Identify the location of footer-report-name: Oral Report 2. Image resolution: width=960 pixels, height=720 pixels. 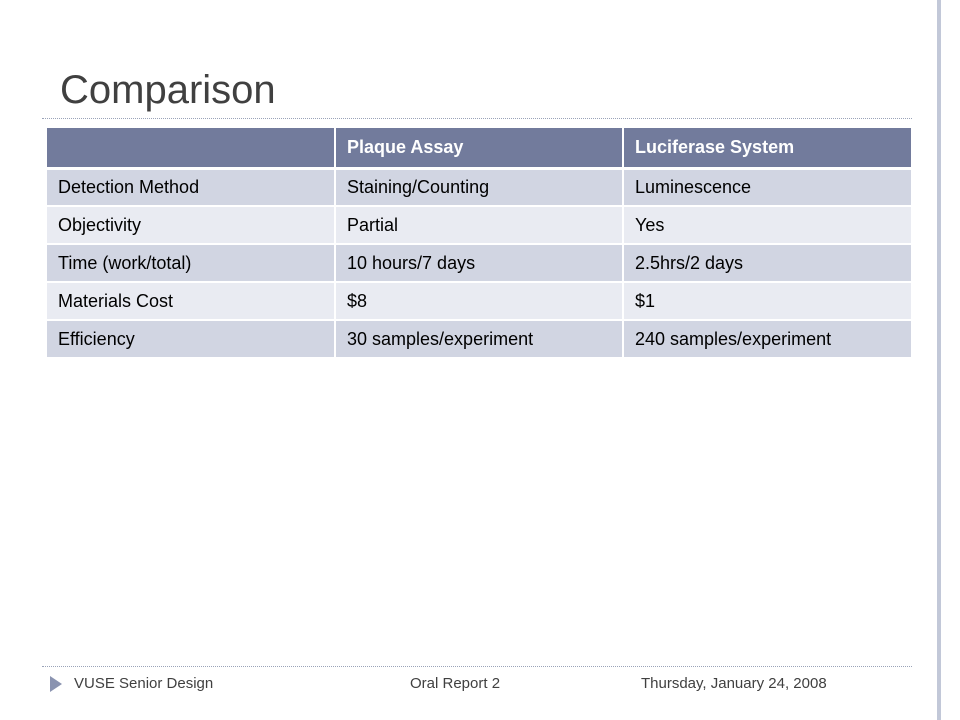
(455, 683).